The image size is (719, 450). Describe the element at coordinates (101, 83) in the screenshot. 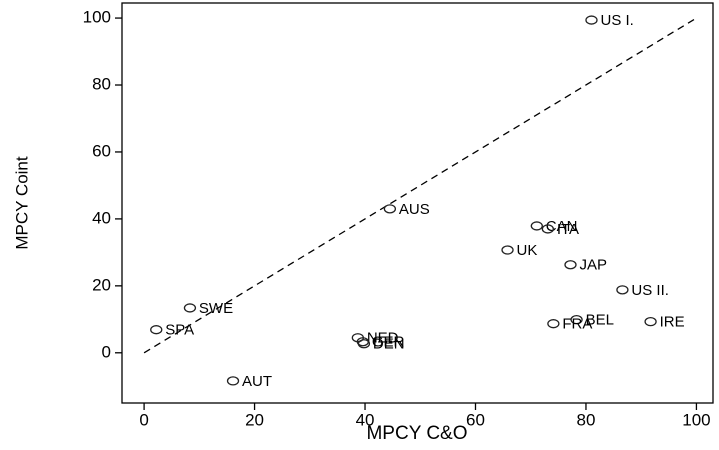

I see `y-tick-label: 80` at that location.